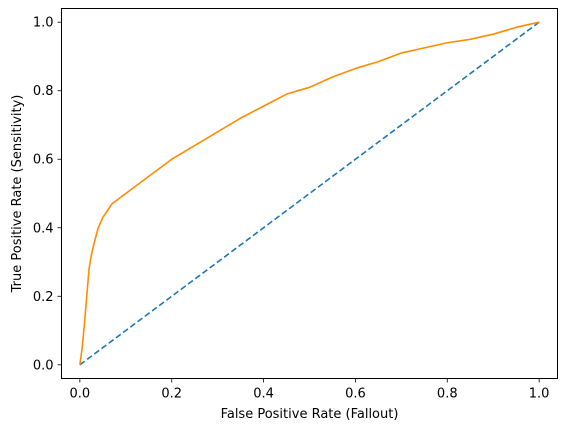 Image resolution: width=567 pixels, height=432 pixels. What do you see at coordinates (43, 365) in the screenshot?
I see `y-tick-label: 0.0` at bounding box center [43, 365].